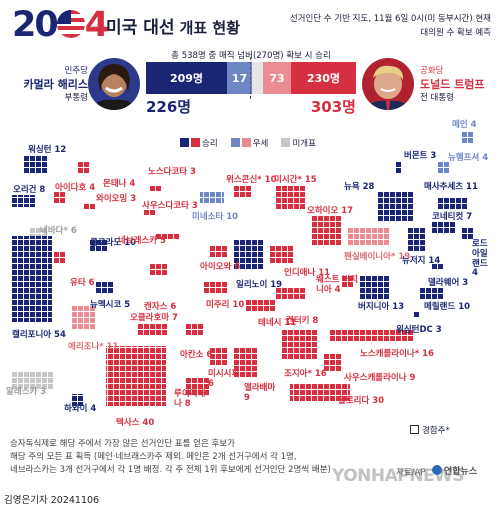  Describe the element at coordinates (33, 381) in the screenshot. I see `tile-alaska` at that location.